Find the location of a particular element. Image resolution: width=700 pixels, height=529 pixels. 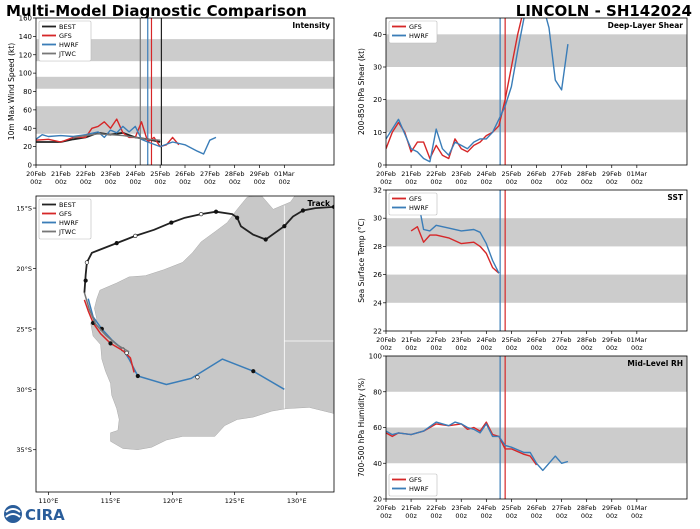

map-y-tick-label: 25°S is located at coordinates (24, 329).